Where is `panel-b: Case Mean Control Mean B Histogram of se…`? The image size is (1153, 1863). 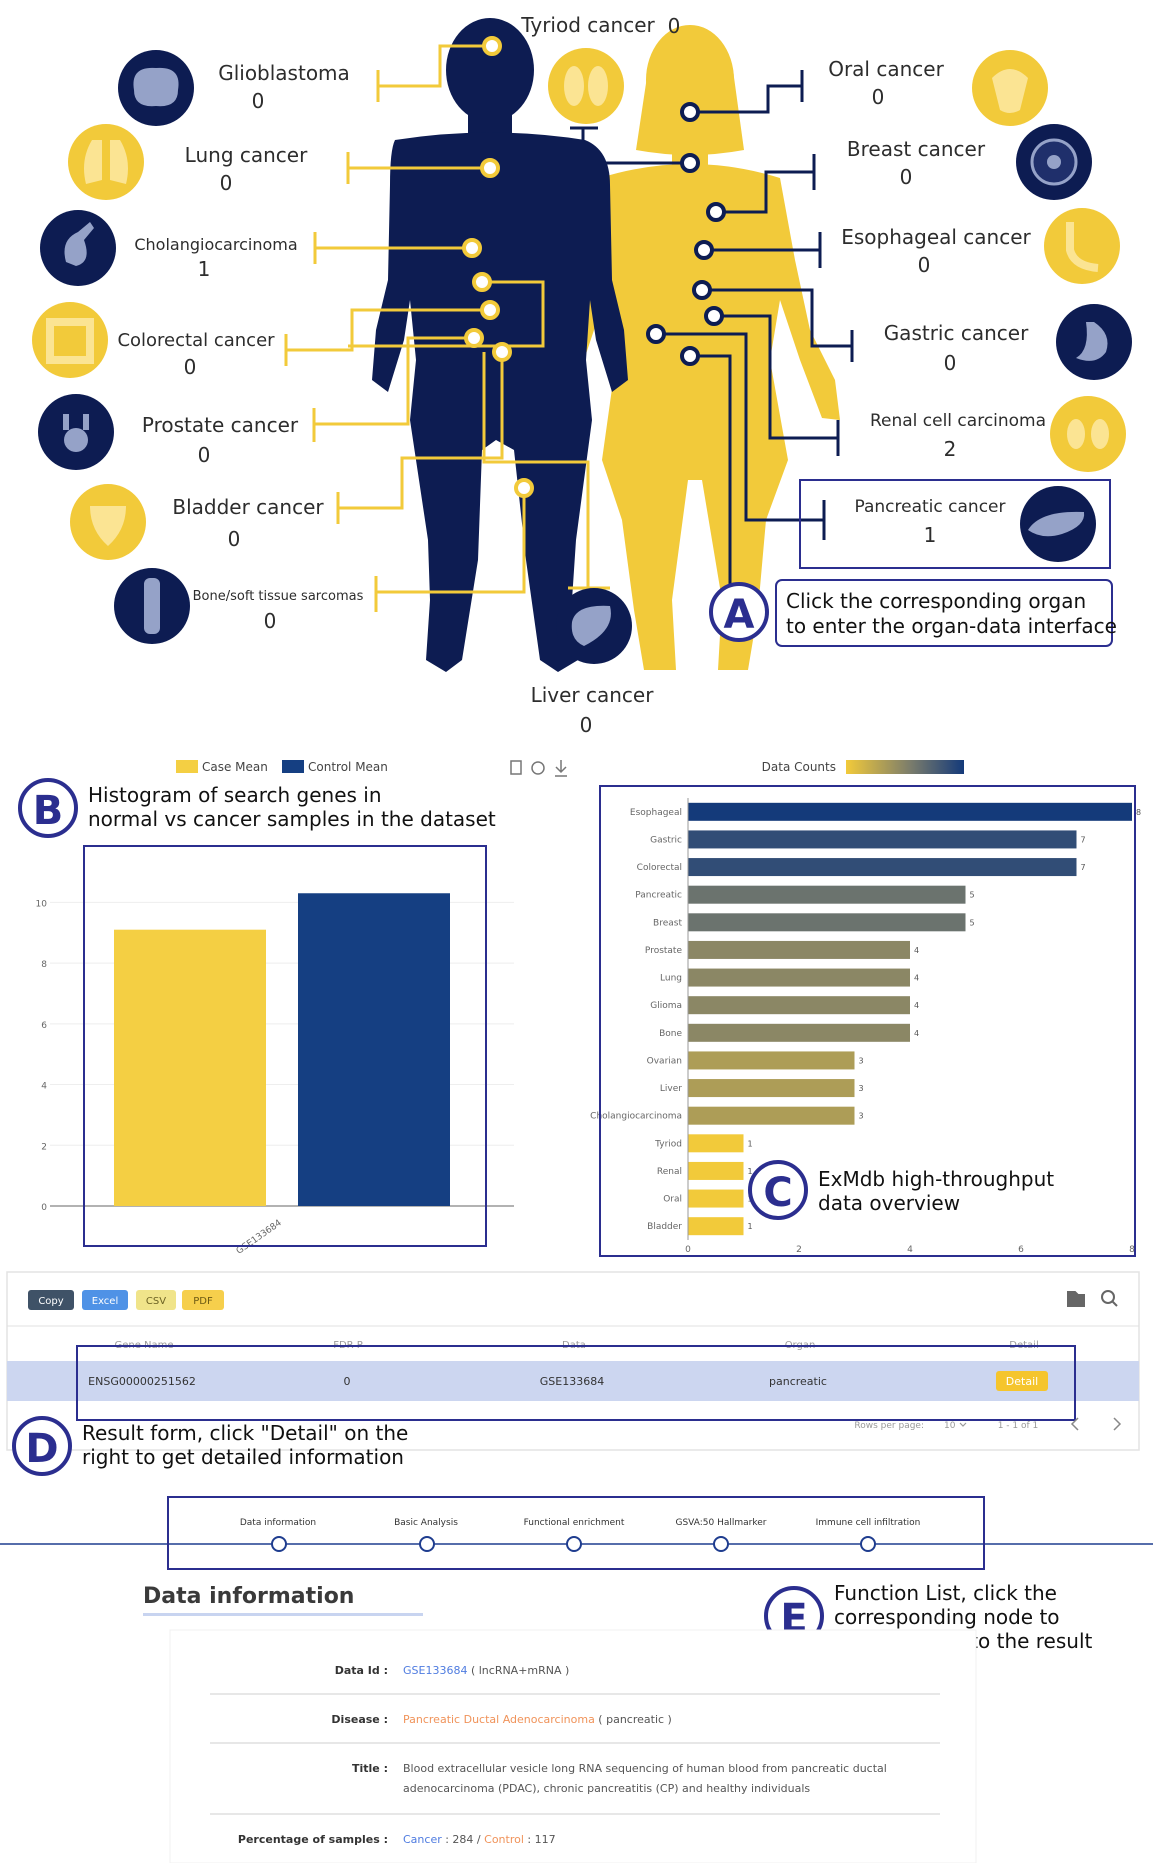
panel-b: Case Mean Control Mean B Histogram of se… is located at coordinates (292, 1008).